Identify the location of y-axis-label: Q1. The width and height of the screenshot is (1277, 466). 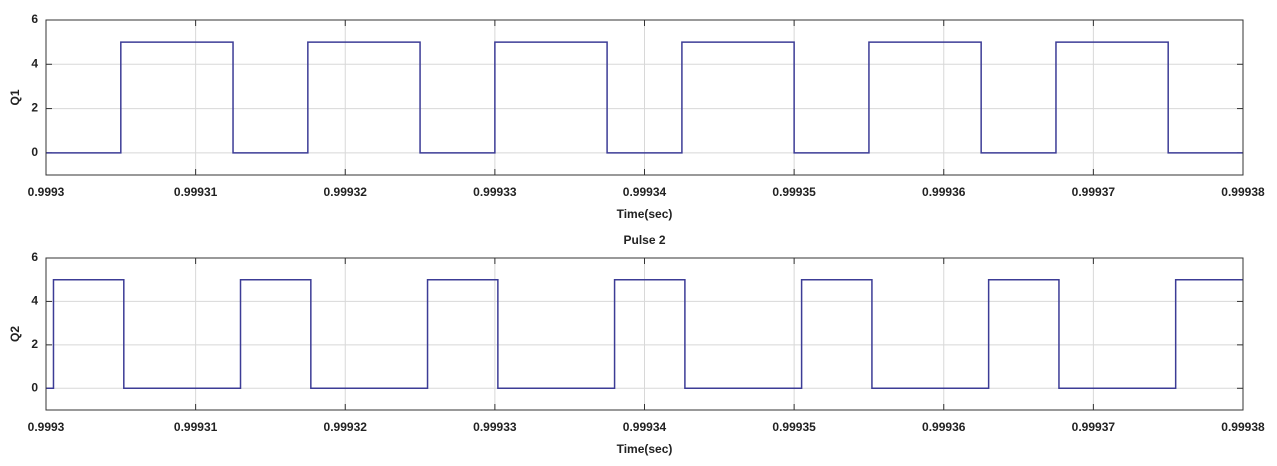
(15, 97).